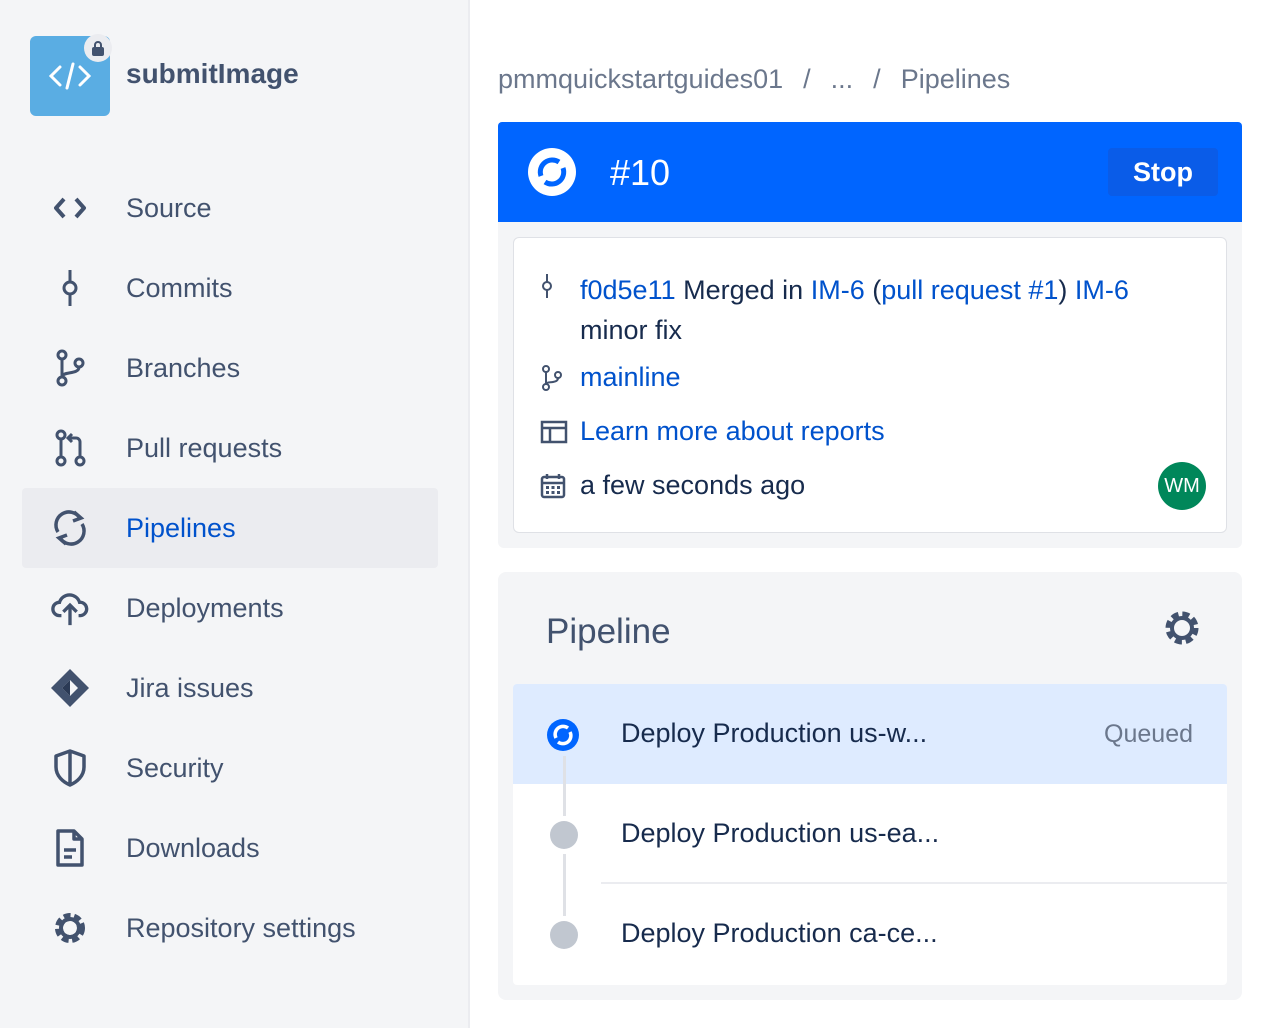 Image resolution: width=1264 pixels, height=1028 pixels. I want to click on time-row: a few seconds ago, so click(672, 486).